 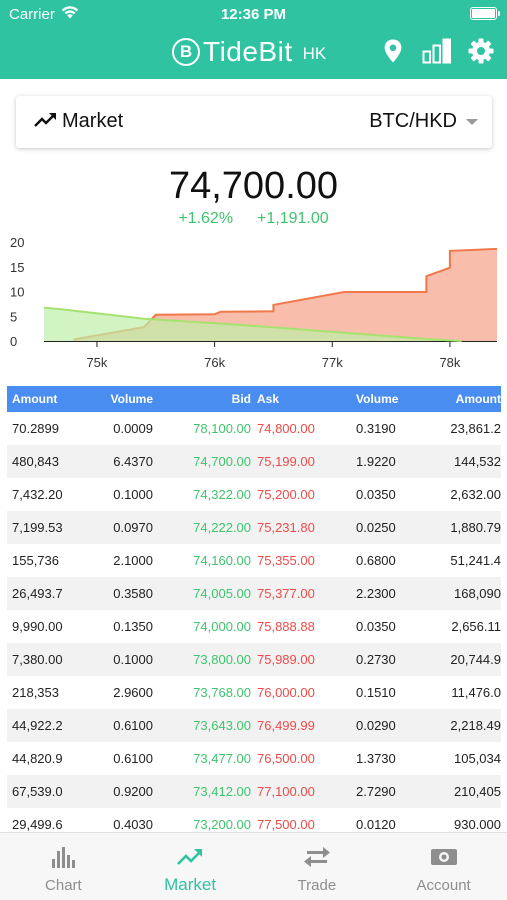 What do you see at coordinates (376, 560) in the screenshot?
I see `ask-volume-cell: 0.6800` at bounding box center [376, 560].